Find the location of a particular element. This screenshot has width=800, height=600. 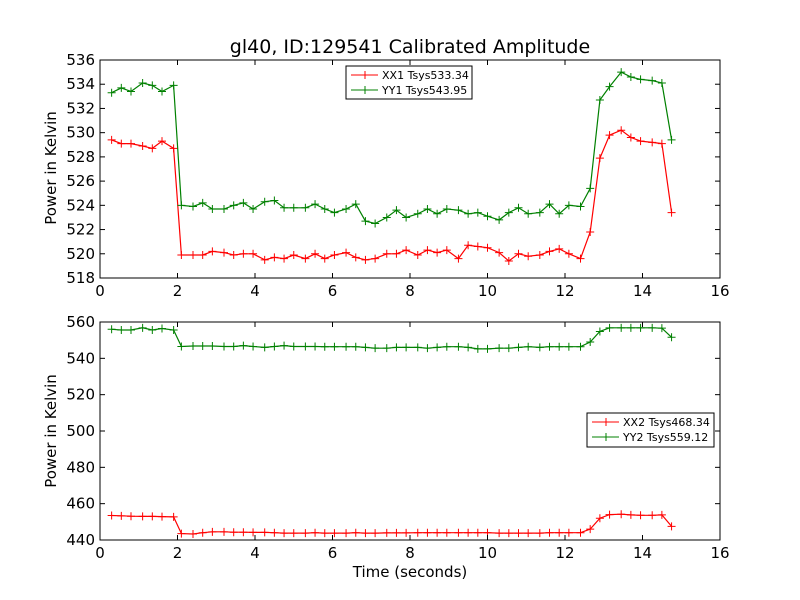

legend-box is located at coordinates (650, 430).